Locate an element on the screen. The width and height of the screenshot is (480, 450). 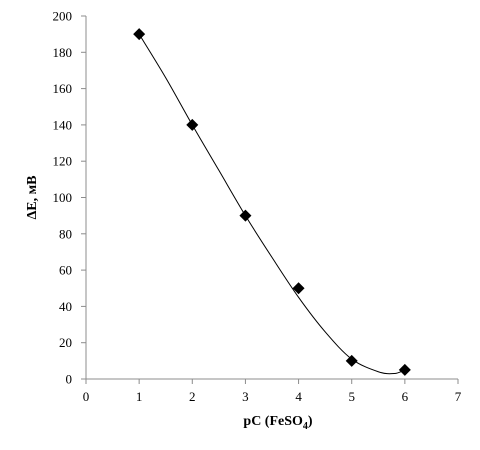
y-tick-label: 100 is located at coordinates (63, 197).